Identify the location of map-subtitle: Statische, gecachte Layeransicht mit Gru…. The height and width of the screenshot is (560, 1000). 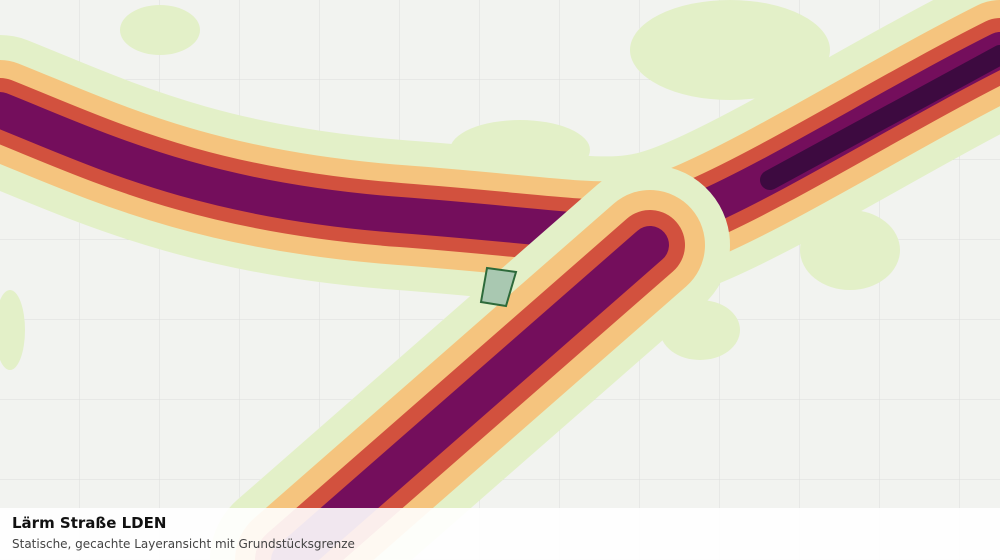
(183, 544).